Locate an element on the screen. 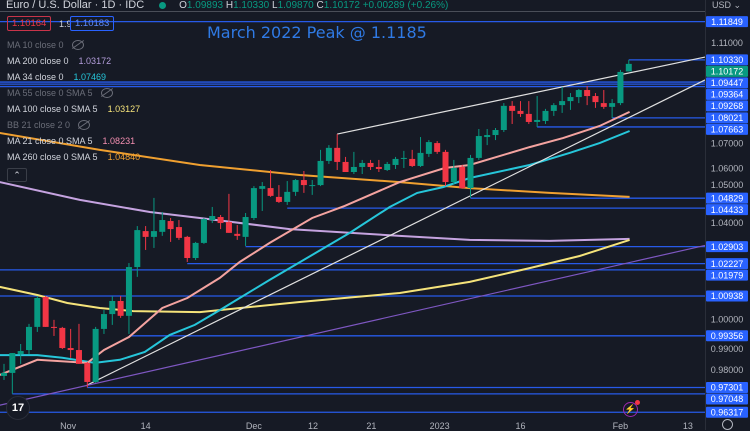  level-price-label: 0.96317 is located at coordinates (727, 412).